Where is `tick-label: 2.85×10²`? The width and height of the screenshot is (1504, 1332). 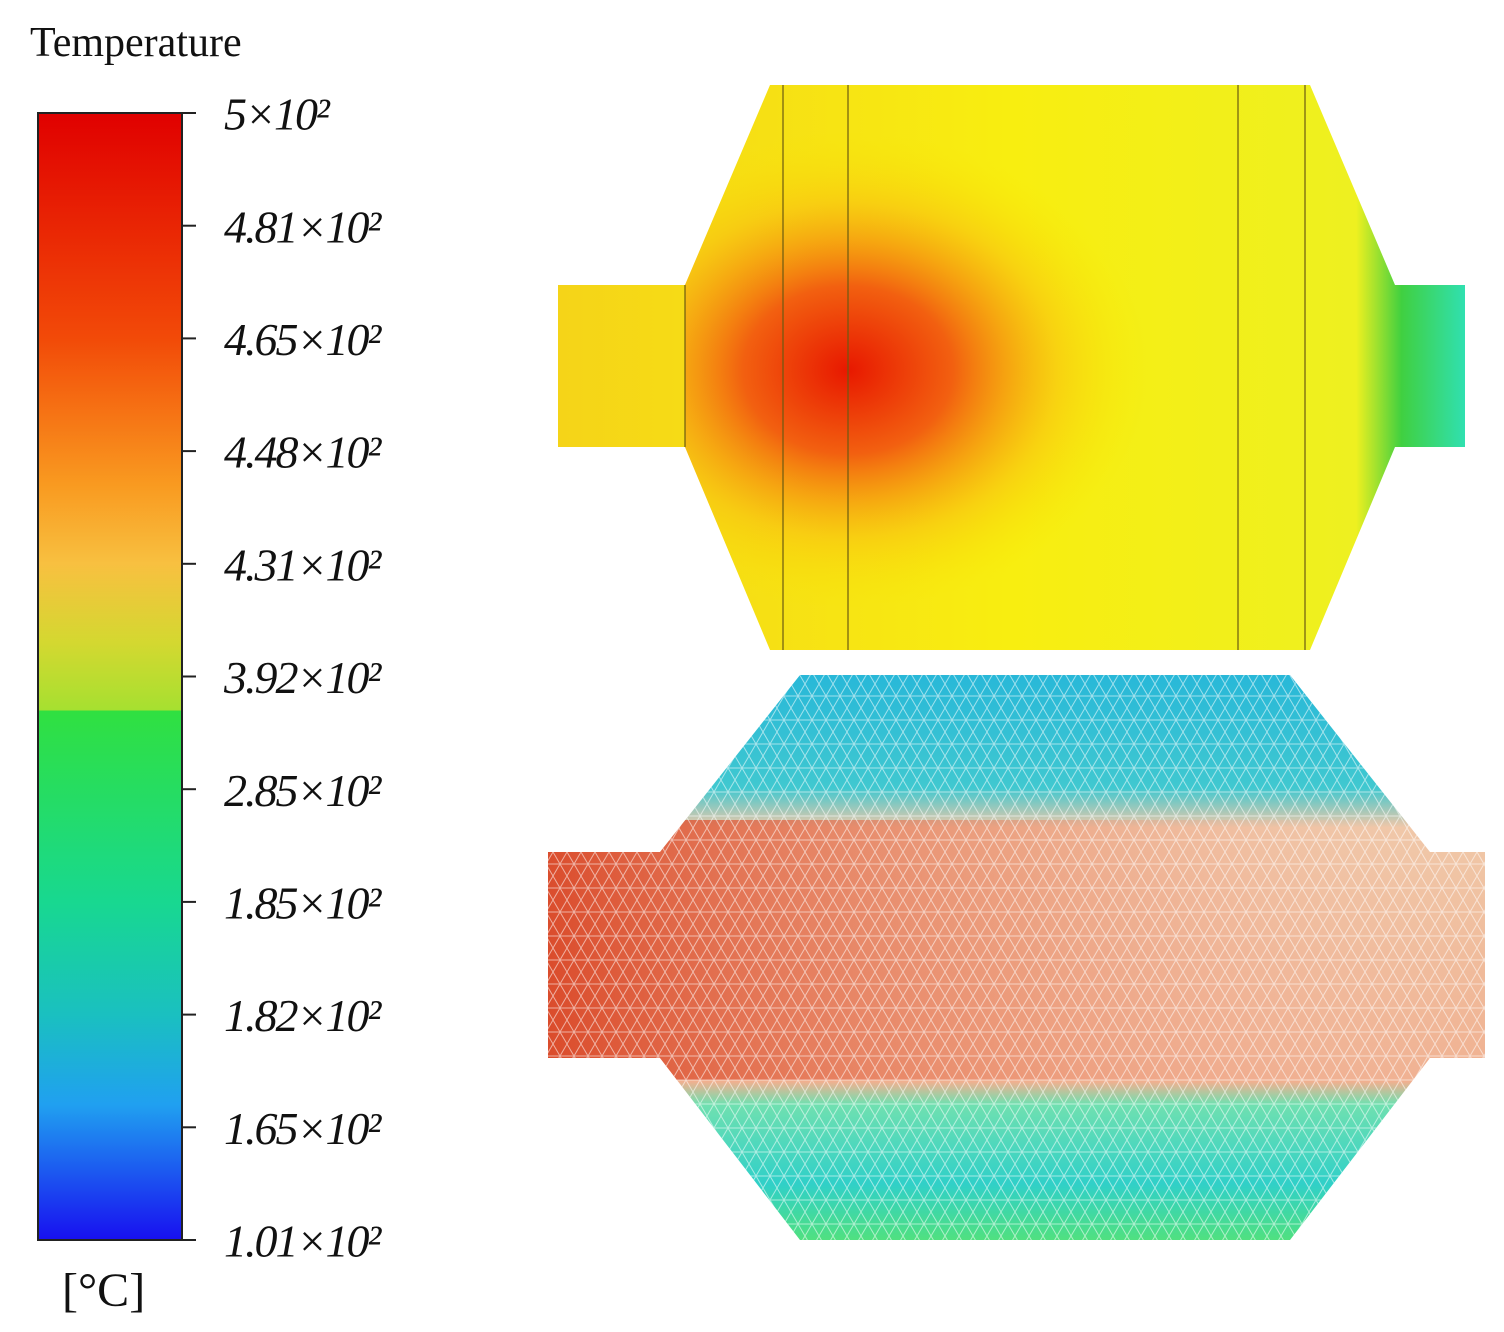 tick-label: 2.85×10² is located at coordinates (303, 790).